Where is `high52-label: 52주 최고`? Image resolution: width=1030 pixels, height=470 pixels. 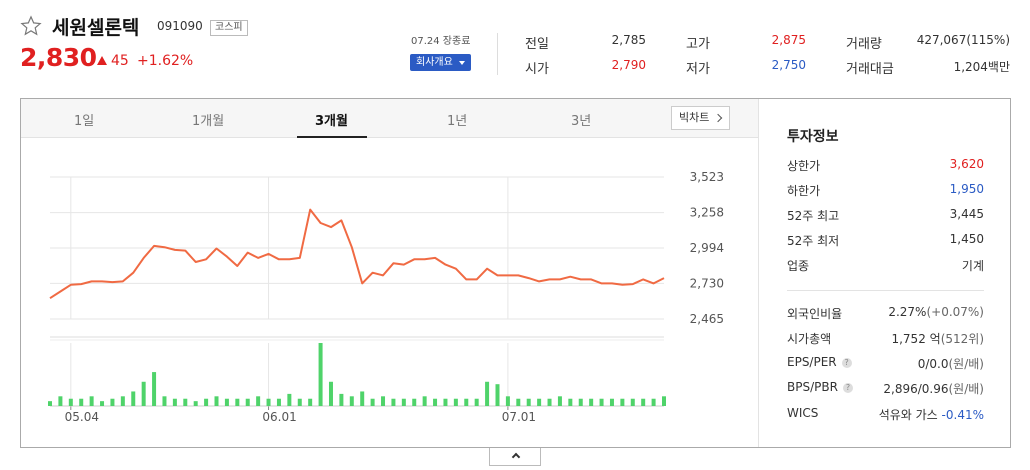 high52-label: 52주 최고 is located at coordinates (813, 216).